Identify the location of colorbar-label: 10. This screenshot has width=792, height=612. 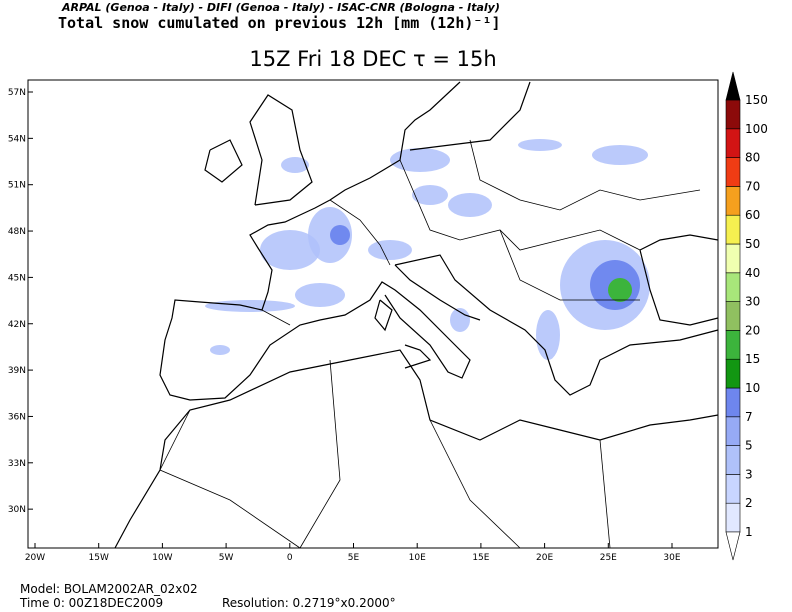
(752, 388).